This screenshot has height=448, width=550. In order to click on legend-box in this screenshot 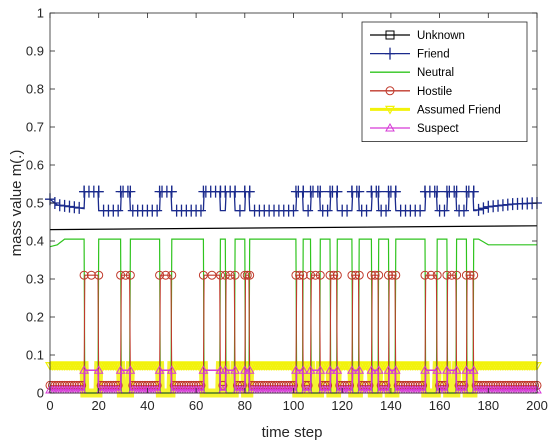, I will do `click(444, 81)`.